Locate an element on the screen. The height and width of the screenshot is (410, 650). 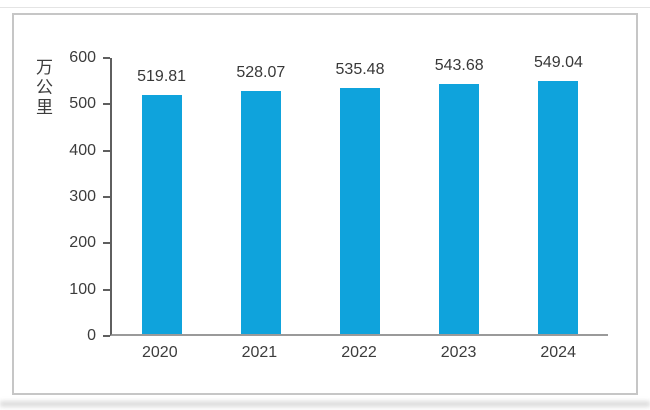
bar-slot: 549.04 is located at coordinates (558, 194).